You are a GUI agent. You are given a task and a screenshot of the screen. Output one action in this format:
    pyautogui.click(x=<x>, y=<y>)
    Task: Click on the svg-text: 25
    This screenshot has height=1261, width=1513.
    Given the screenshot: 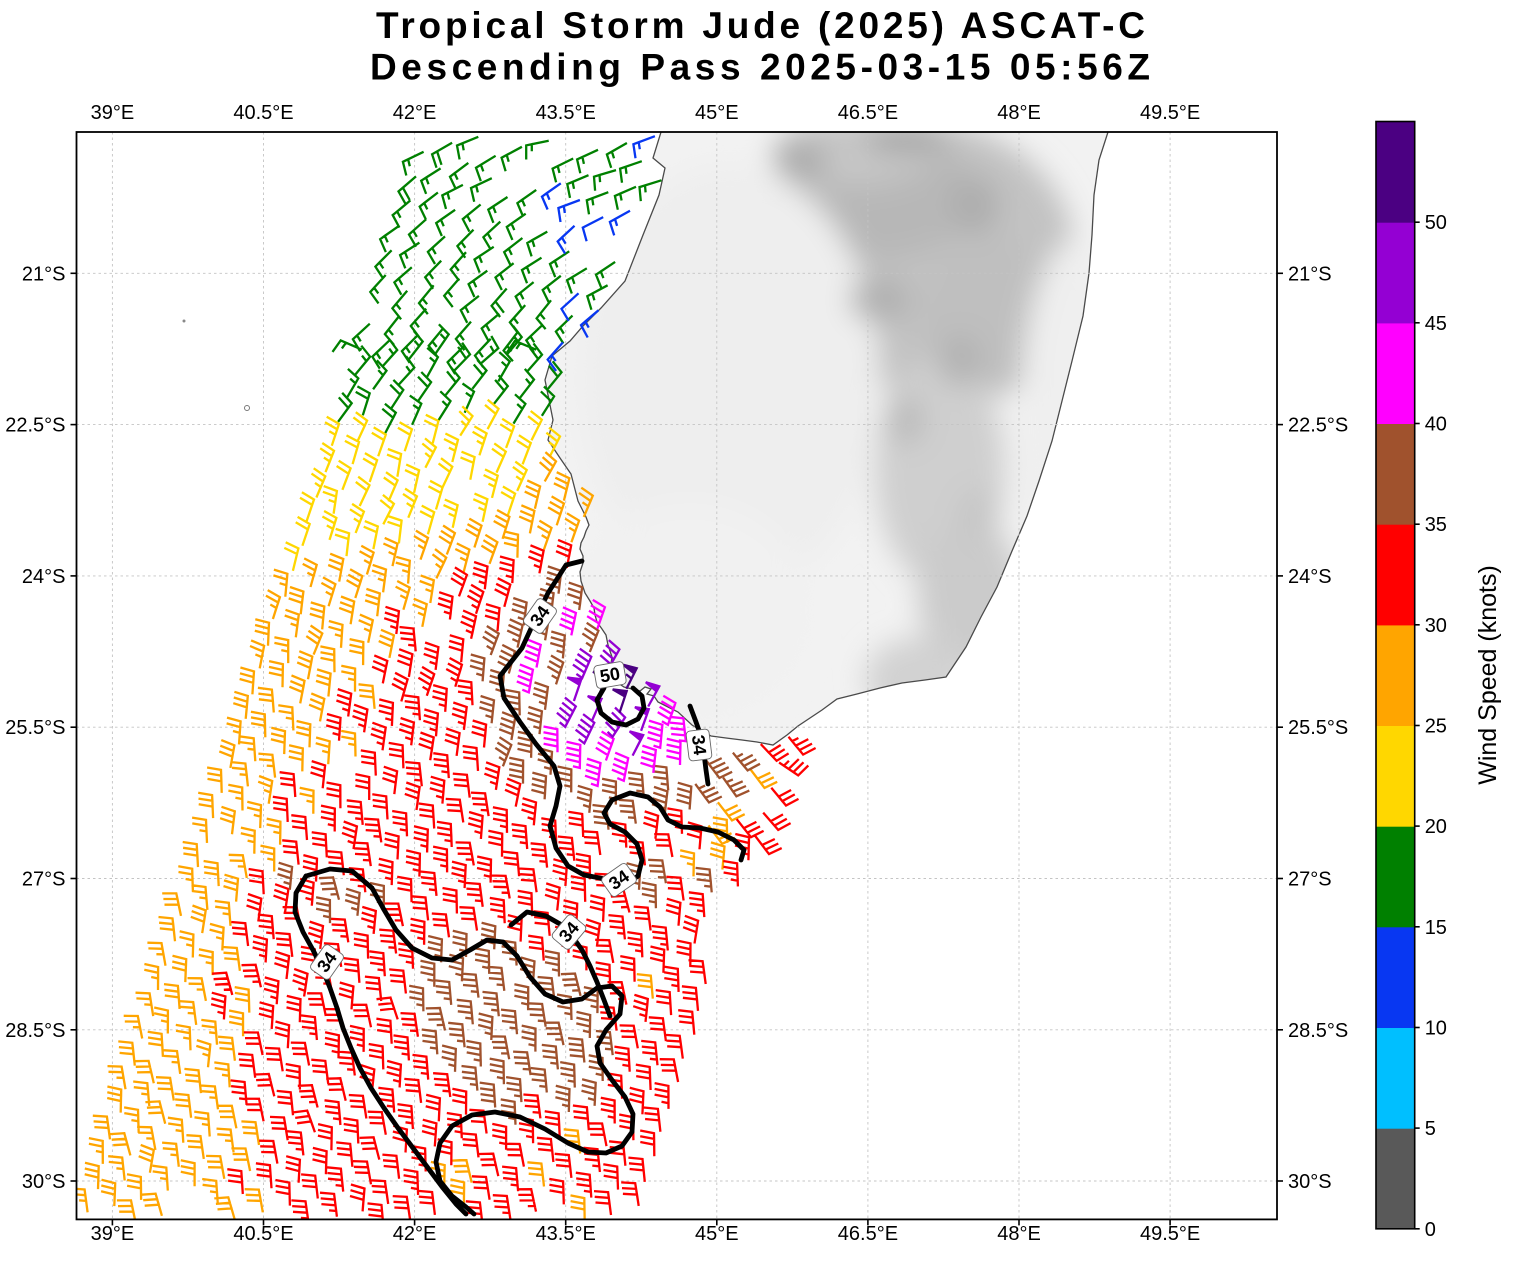 What is the action you would take?
    pyautogui.click(x=1436, y=727)
    